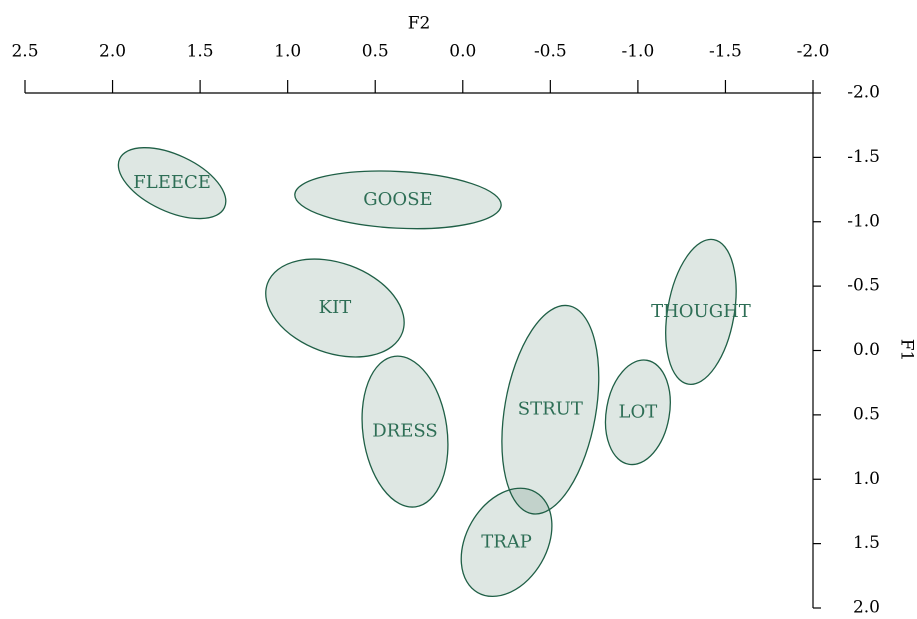 This screenshot has height=619, width=917. I want to click on y-axis-title: F1, so click(907, 350).